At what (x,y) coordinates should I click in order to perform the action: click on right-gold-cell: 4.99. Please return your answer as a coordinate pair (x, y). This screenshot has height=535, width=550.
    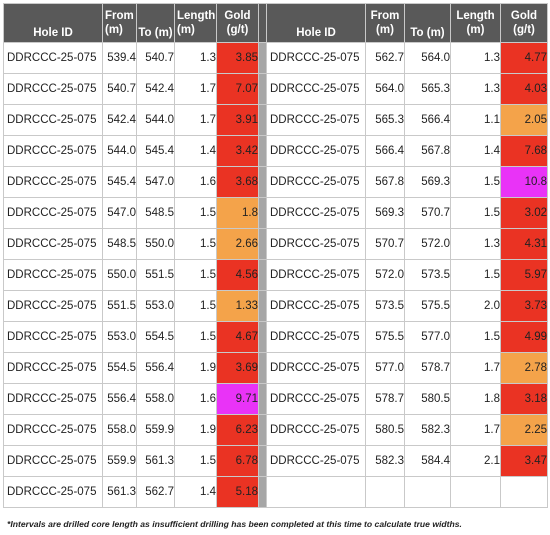
    Looking at the image, I should click on (524, 337).